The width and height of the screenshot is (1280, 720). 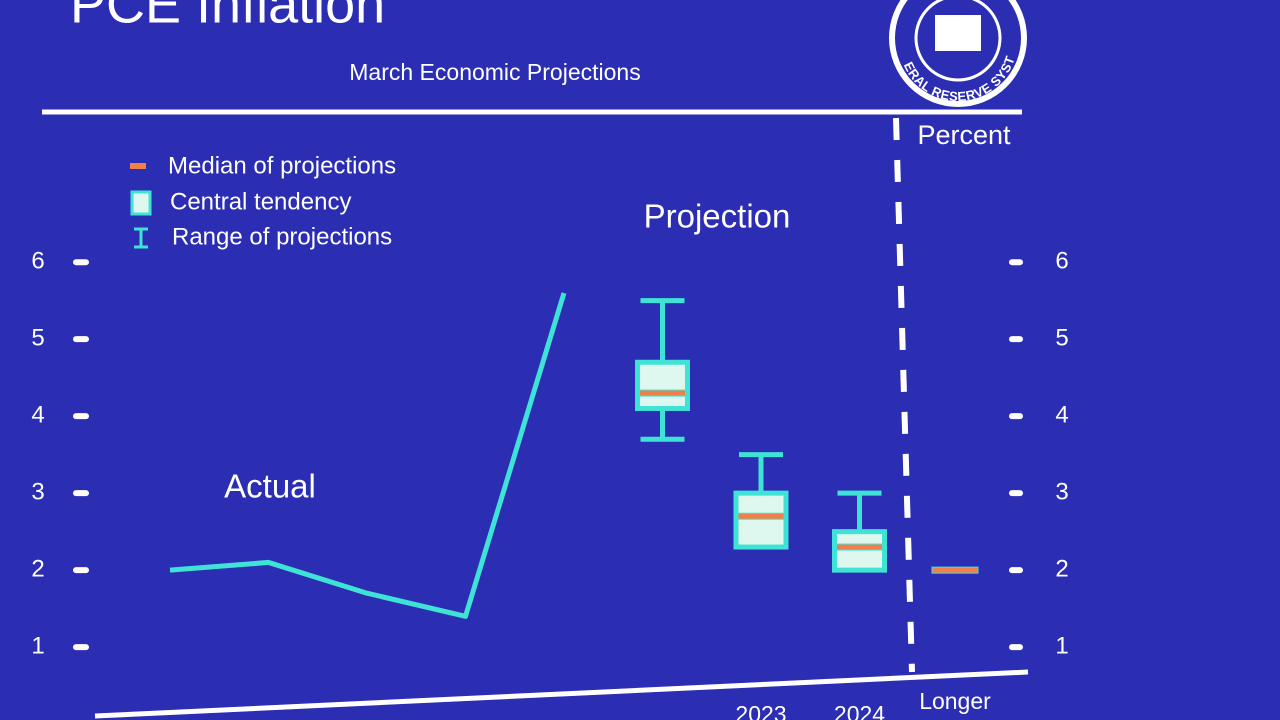 I want to click on x-tick-label: Longer, so click(x=955, y=701).